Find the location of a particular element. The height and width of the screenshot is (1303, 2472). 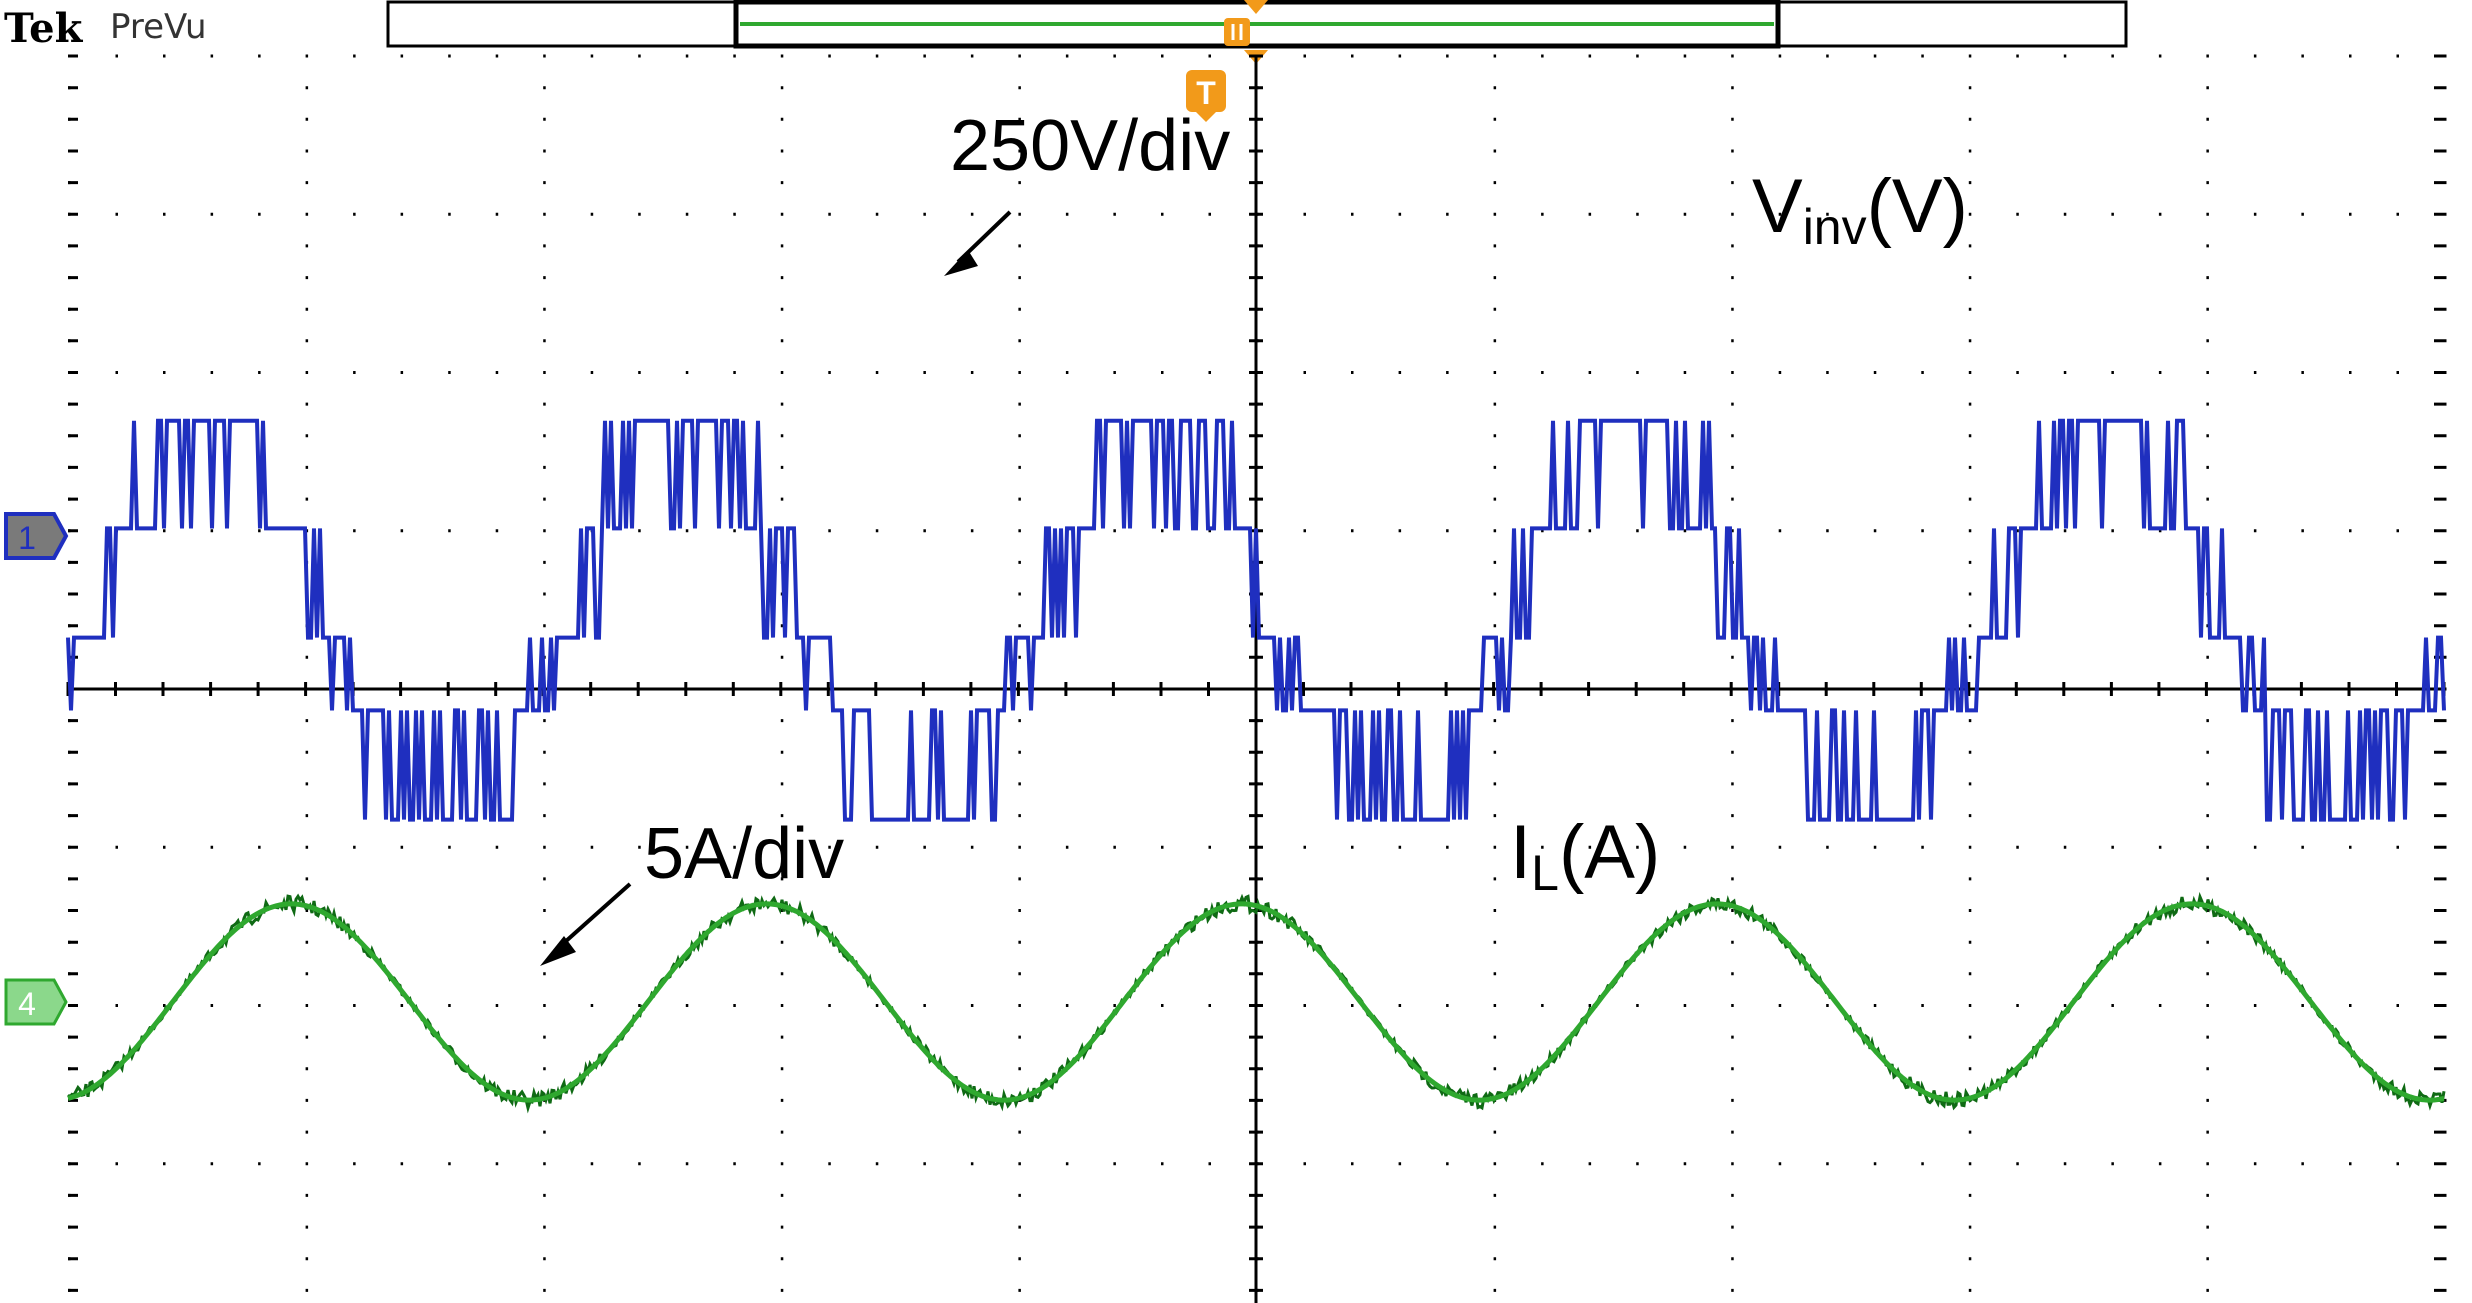

trigger-marker-icon: T is located at coordinates (1206, 96).